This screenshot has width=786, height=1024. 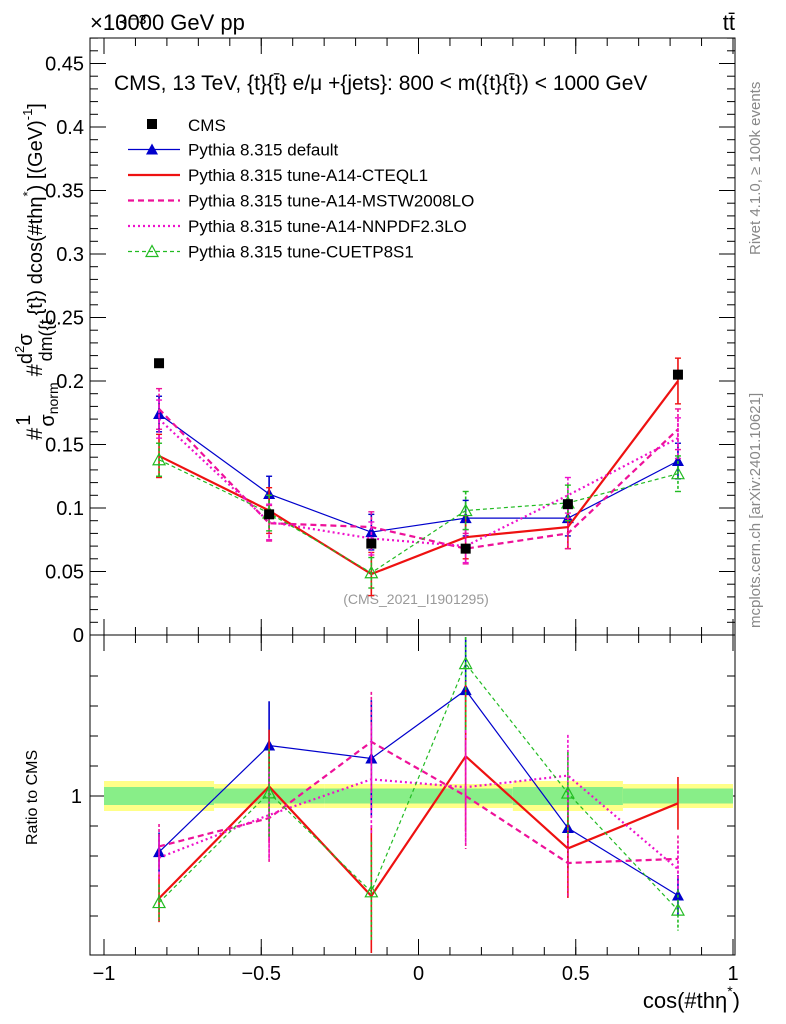 I want to click on y-title-sigma-2: σ, so click(x=26, y=339).